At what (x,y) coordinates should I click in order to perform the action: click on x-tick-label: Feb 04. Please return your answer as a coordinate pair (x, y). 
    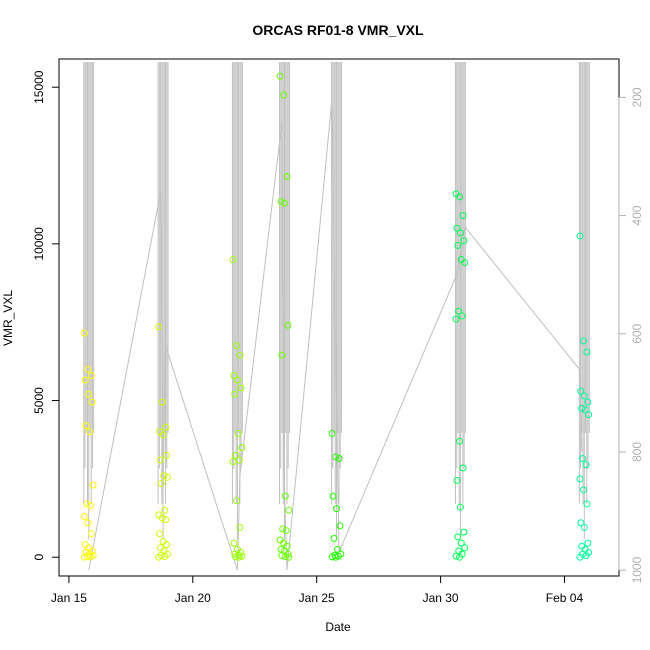
    Looking at the image, I should click on (565, 598).